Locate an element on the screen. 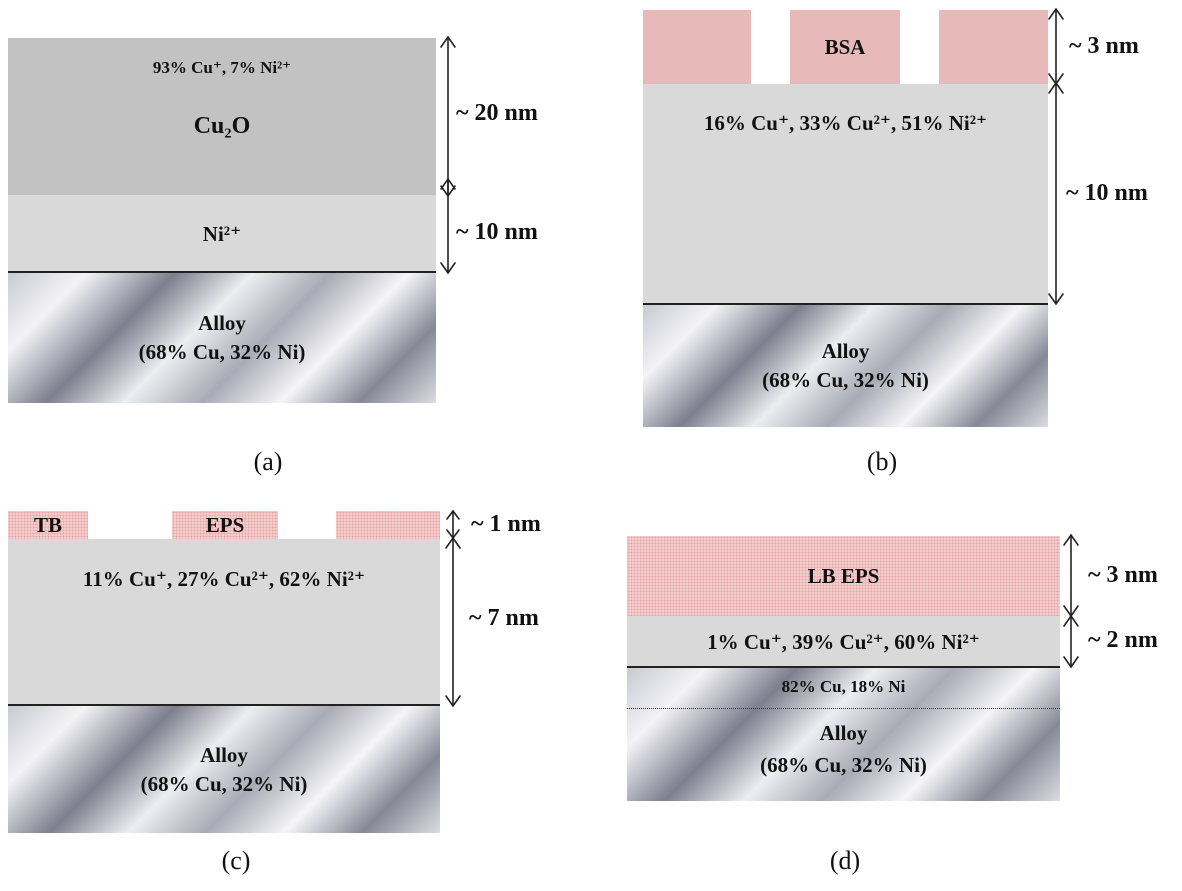 This screenshot has width=1182, height=891. thickness-label: ~ 7 nm is located at coordinates (504, 618).